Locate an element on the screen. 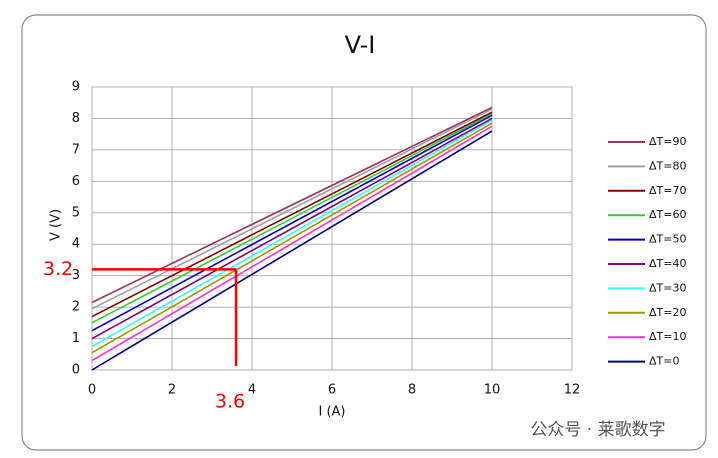 This screenshot has height=458, width=718. y-tick-label: 5 is located at coordinates (76, 212).